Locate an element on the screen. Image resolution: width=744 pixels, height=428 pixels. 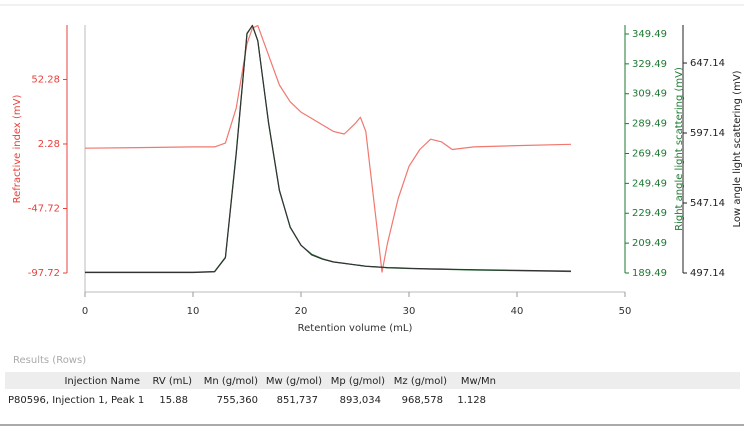
y3-axis-label: Low angle light scattering (mV) is located at coordinates (737, 148).